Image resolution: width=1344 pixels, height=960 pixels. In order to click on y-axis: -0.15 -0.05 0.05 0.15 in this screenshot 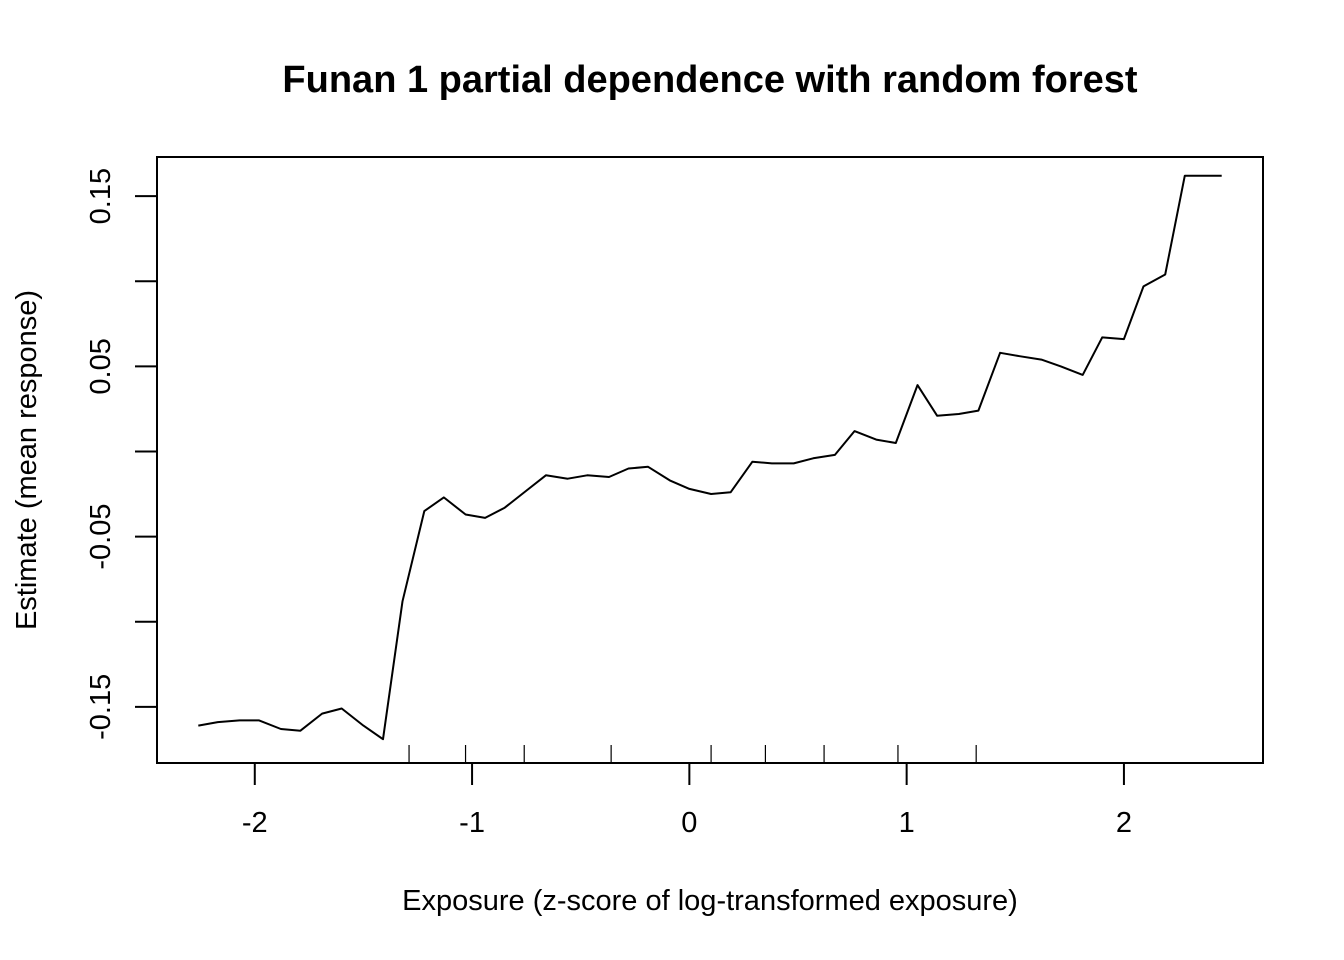, I will do `click(121, 454)`.